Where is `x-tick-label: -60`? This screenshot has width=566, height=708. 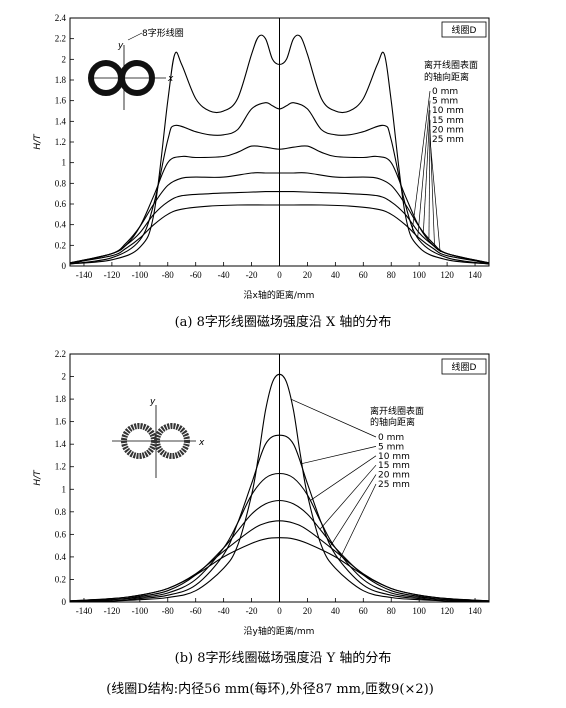 x-tick-label: -60 is located at coordinates (196, 275).